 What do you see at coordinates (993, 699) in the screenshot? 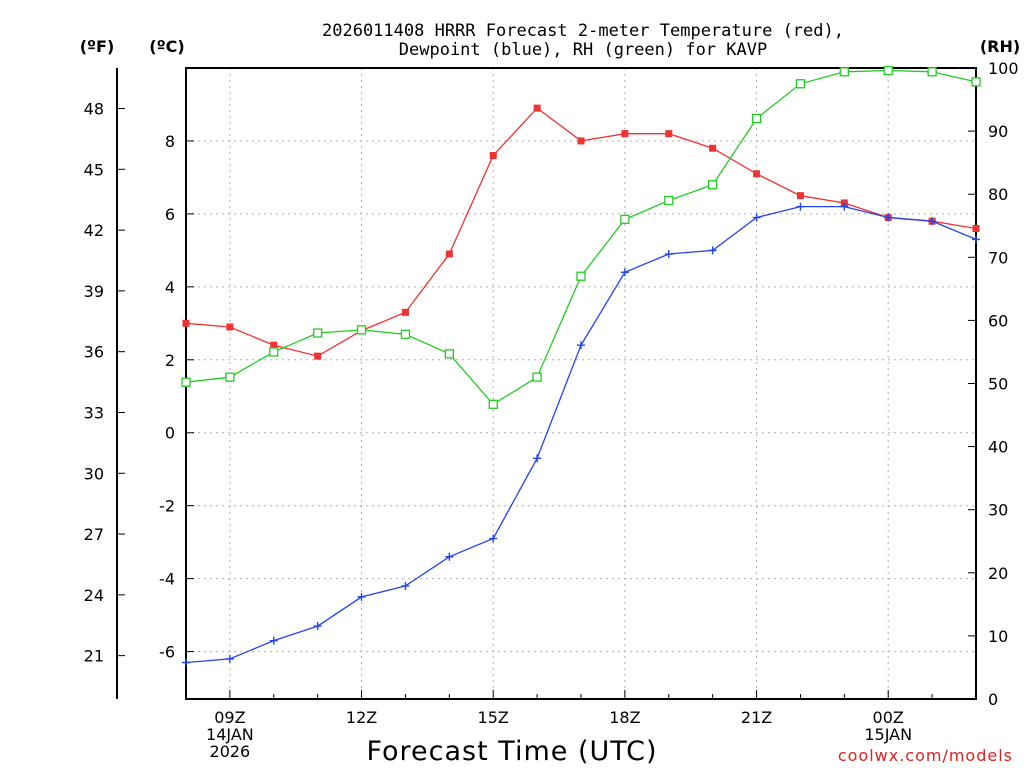
I see `rh-tick-label: 0` at bounding box center [993, 699].